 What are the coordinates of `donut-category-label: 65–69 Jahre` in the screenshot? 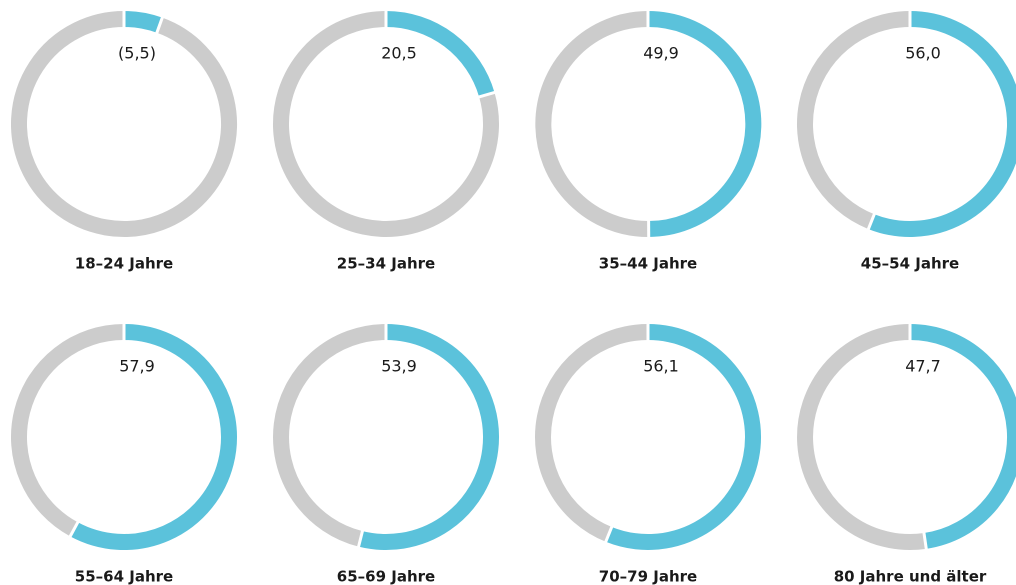 It's located at (386, 576).